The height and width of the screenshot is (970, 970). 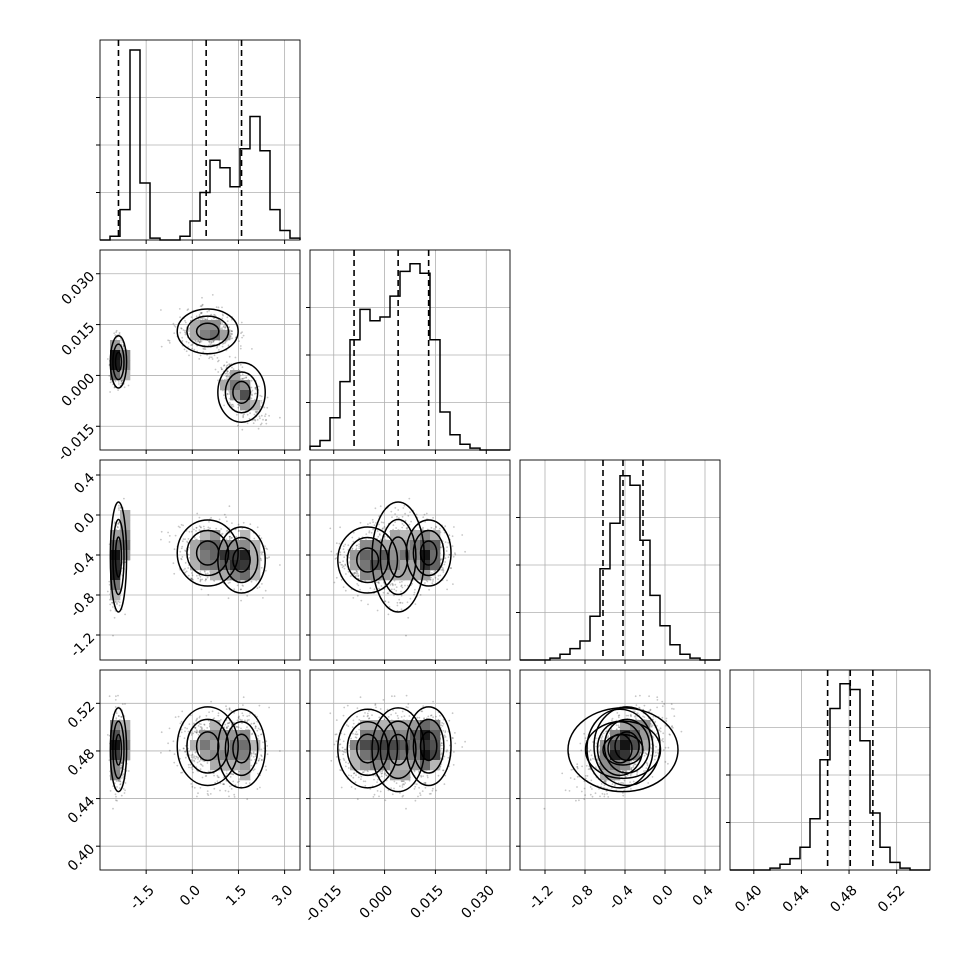 I want to click on panel-frame, so click(x=200, y=560).